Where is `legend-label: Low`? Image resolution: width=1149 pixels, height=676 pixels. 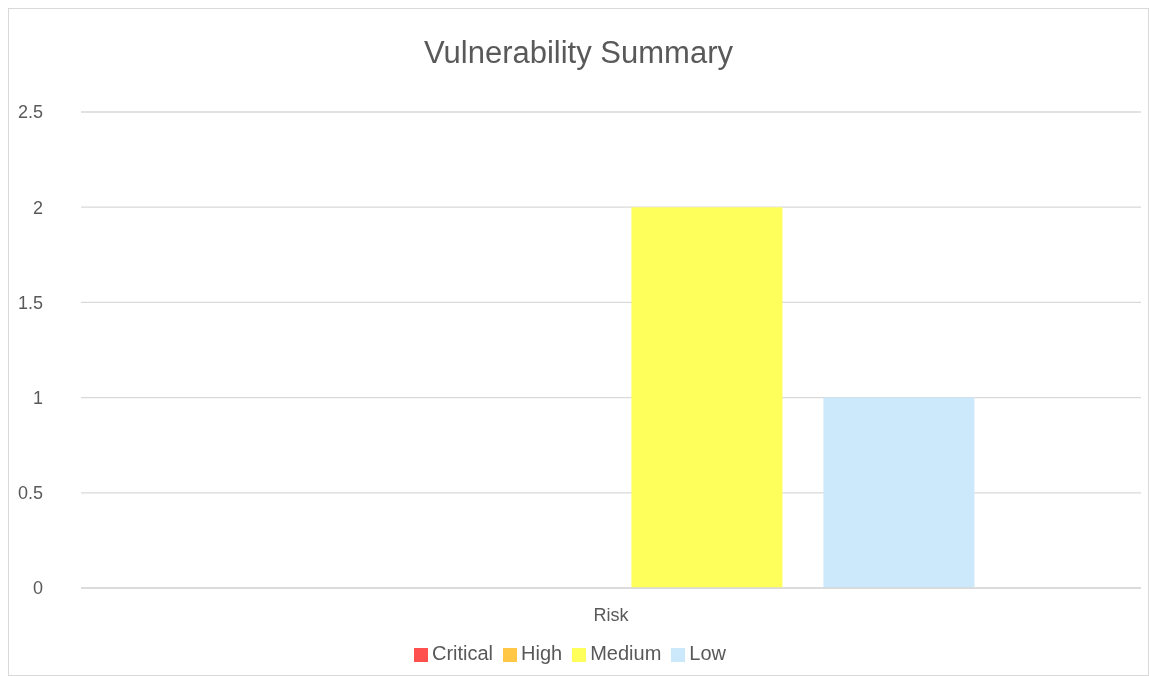
legend-label: Low is located at coordinates (708, 653).